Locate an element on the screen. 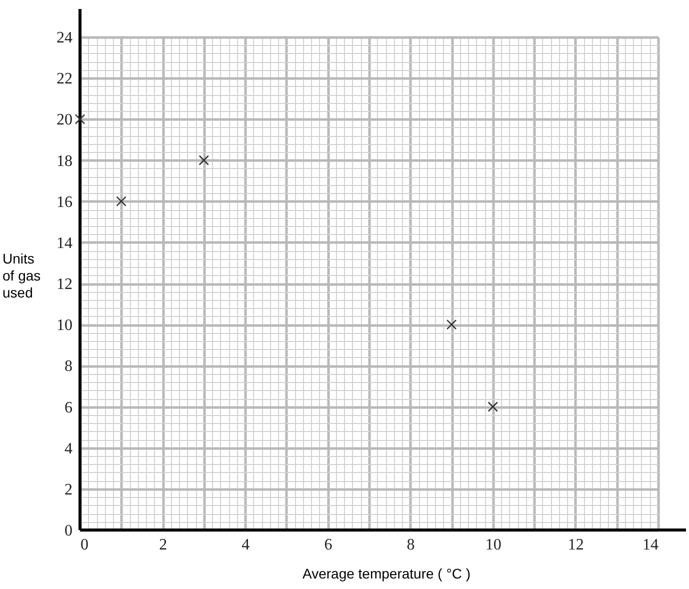 The height and width of the screenshot is (589, 689). x-tick-label: 6 is located at coordinates (328, 545).